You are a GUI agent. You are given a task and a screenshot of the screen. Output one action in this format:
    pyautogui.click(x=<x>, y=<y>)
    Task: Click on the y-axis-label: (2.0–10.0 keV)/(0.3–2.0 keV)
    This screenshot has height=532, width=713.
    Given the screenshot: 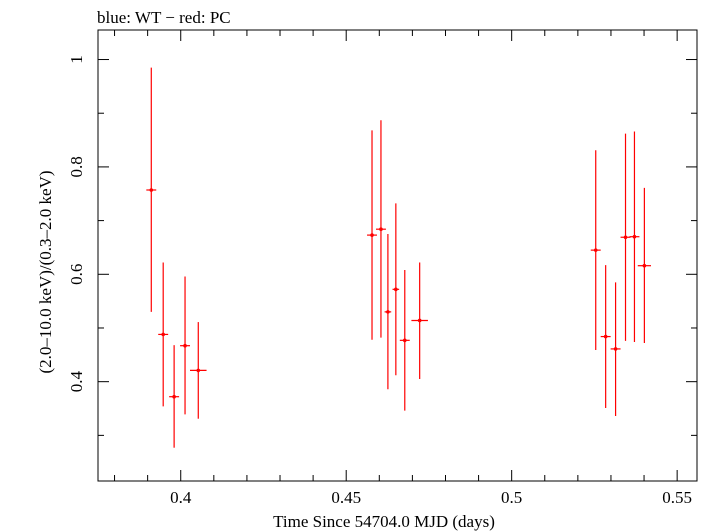 What is the action you would take?
    pyautogui.click(x=45, y=271)
    